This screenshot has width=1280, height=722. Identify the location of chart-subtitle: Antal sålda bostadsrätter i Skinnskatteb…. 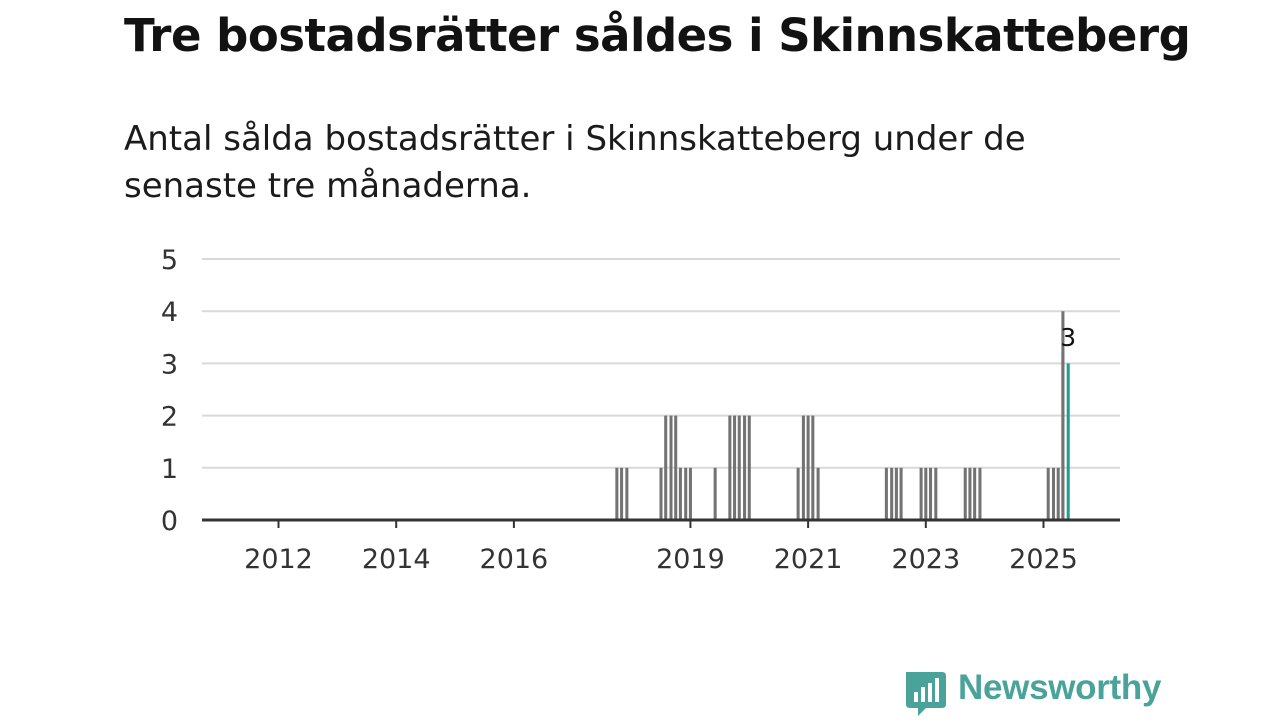
(575, 162).